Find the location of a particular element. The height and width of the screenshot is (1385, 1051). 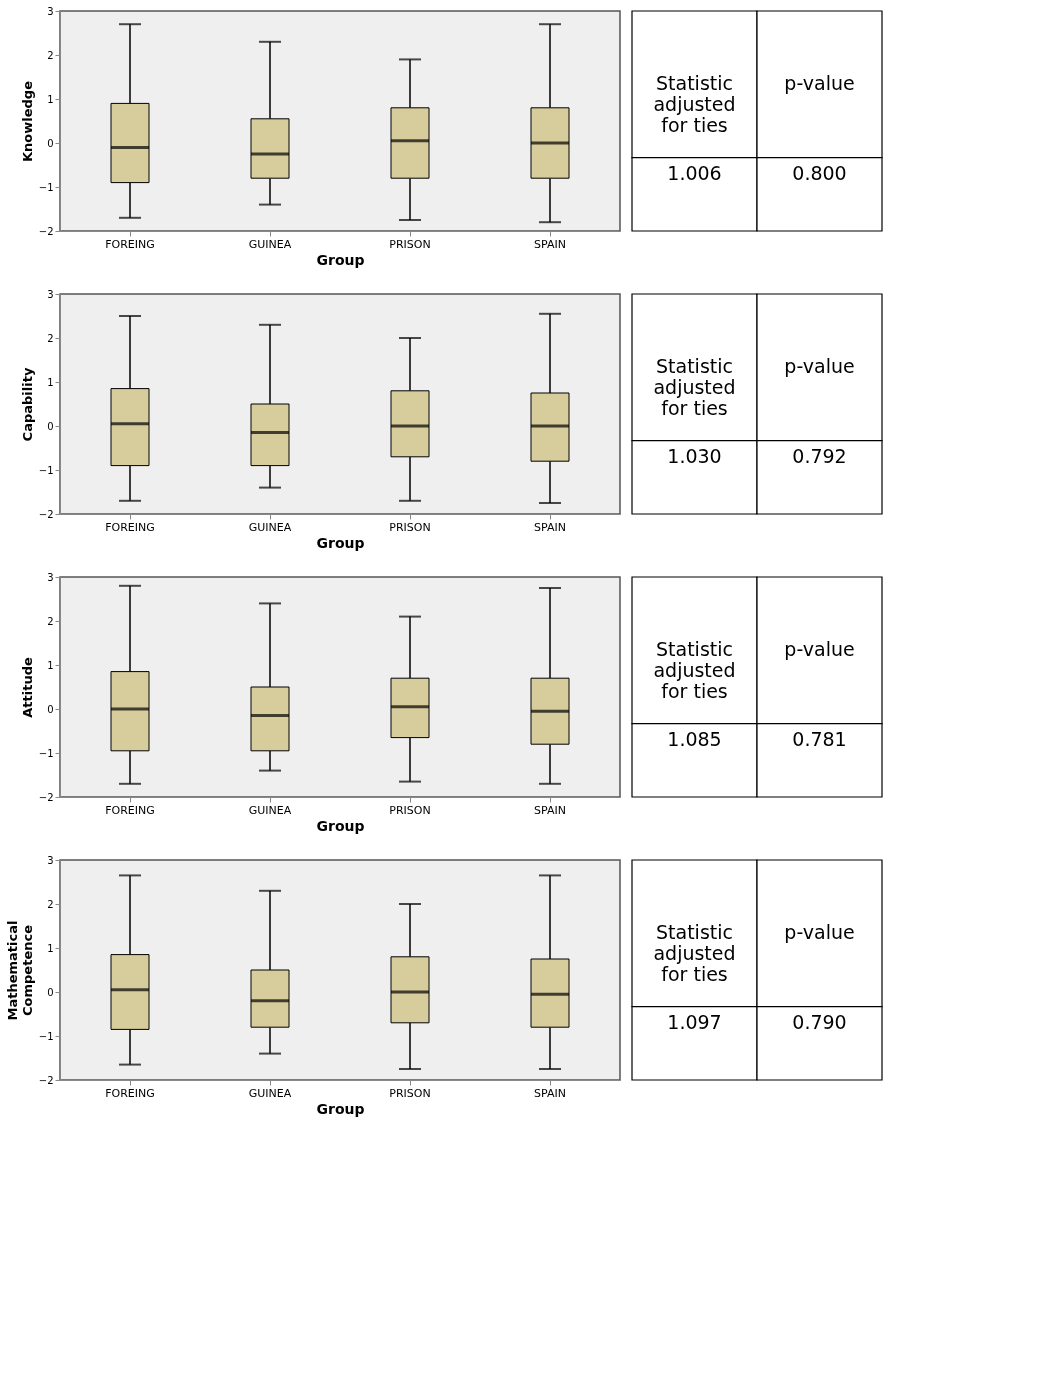

text: 0.800 is located at coordinates (819, 172).